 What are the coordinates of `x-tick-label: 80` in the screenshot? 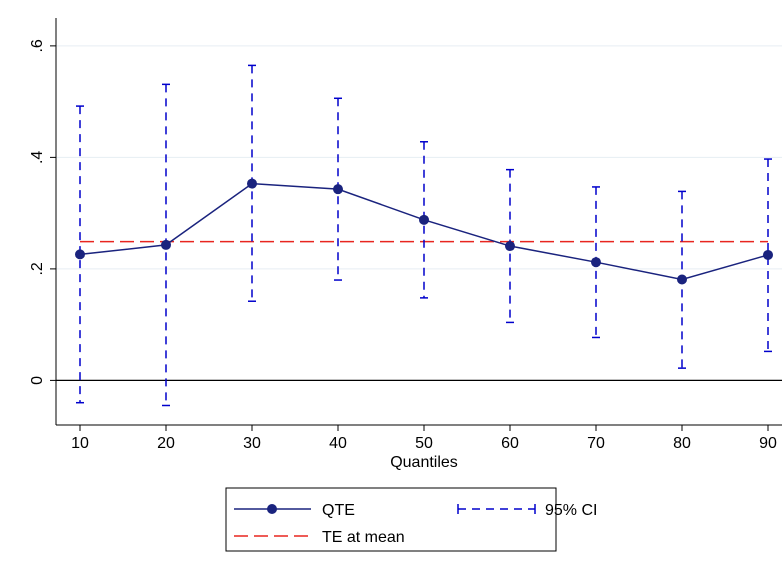 It's located at (682, 443).